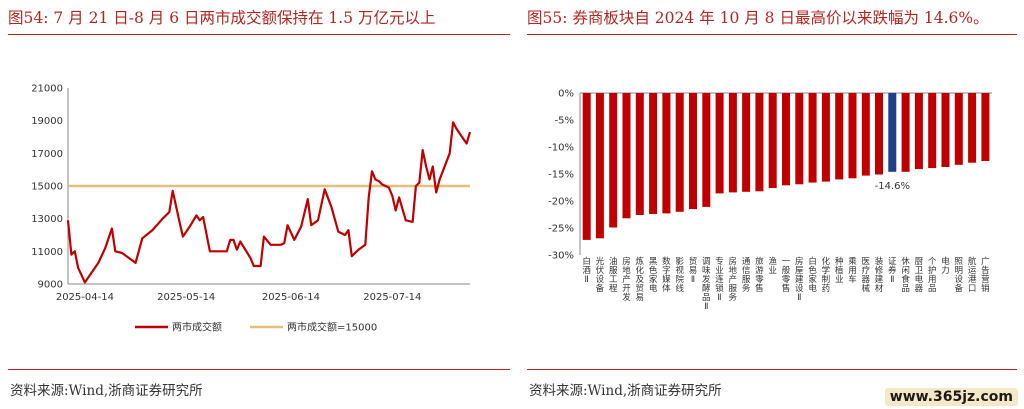 This screenshot has width=1024, height=409. What do you see at coordinates (640, 261) in the screenshot?
I see `category-label-char: 炼` at bounding box center [640, 261].